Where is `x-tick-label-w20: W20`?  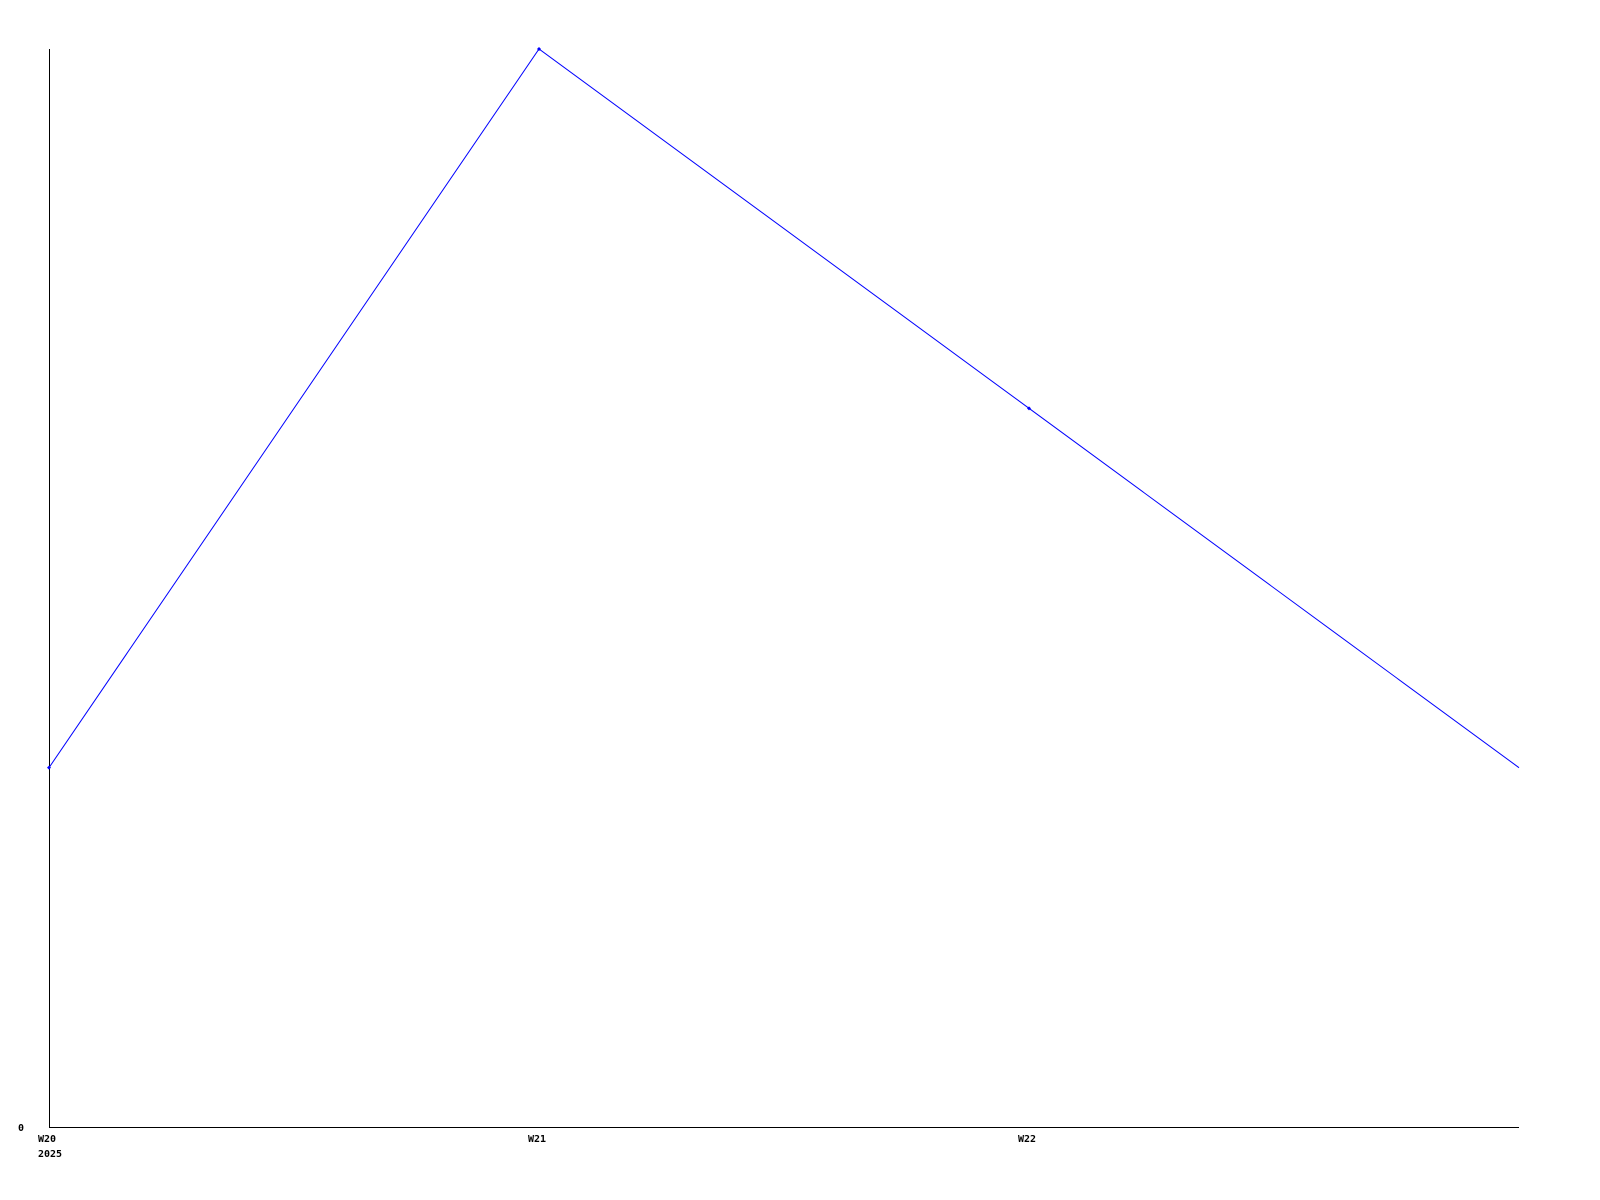 x-tick-label-w20: W20 is located at coordinates (47, 1139).